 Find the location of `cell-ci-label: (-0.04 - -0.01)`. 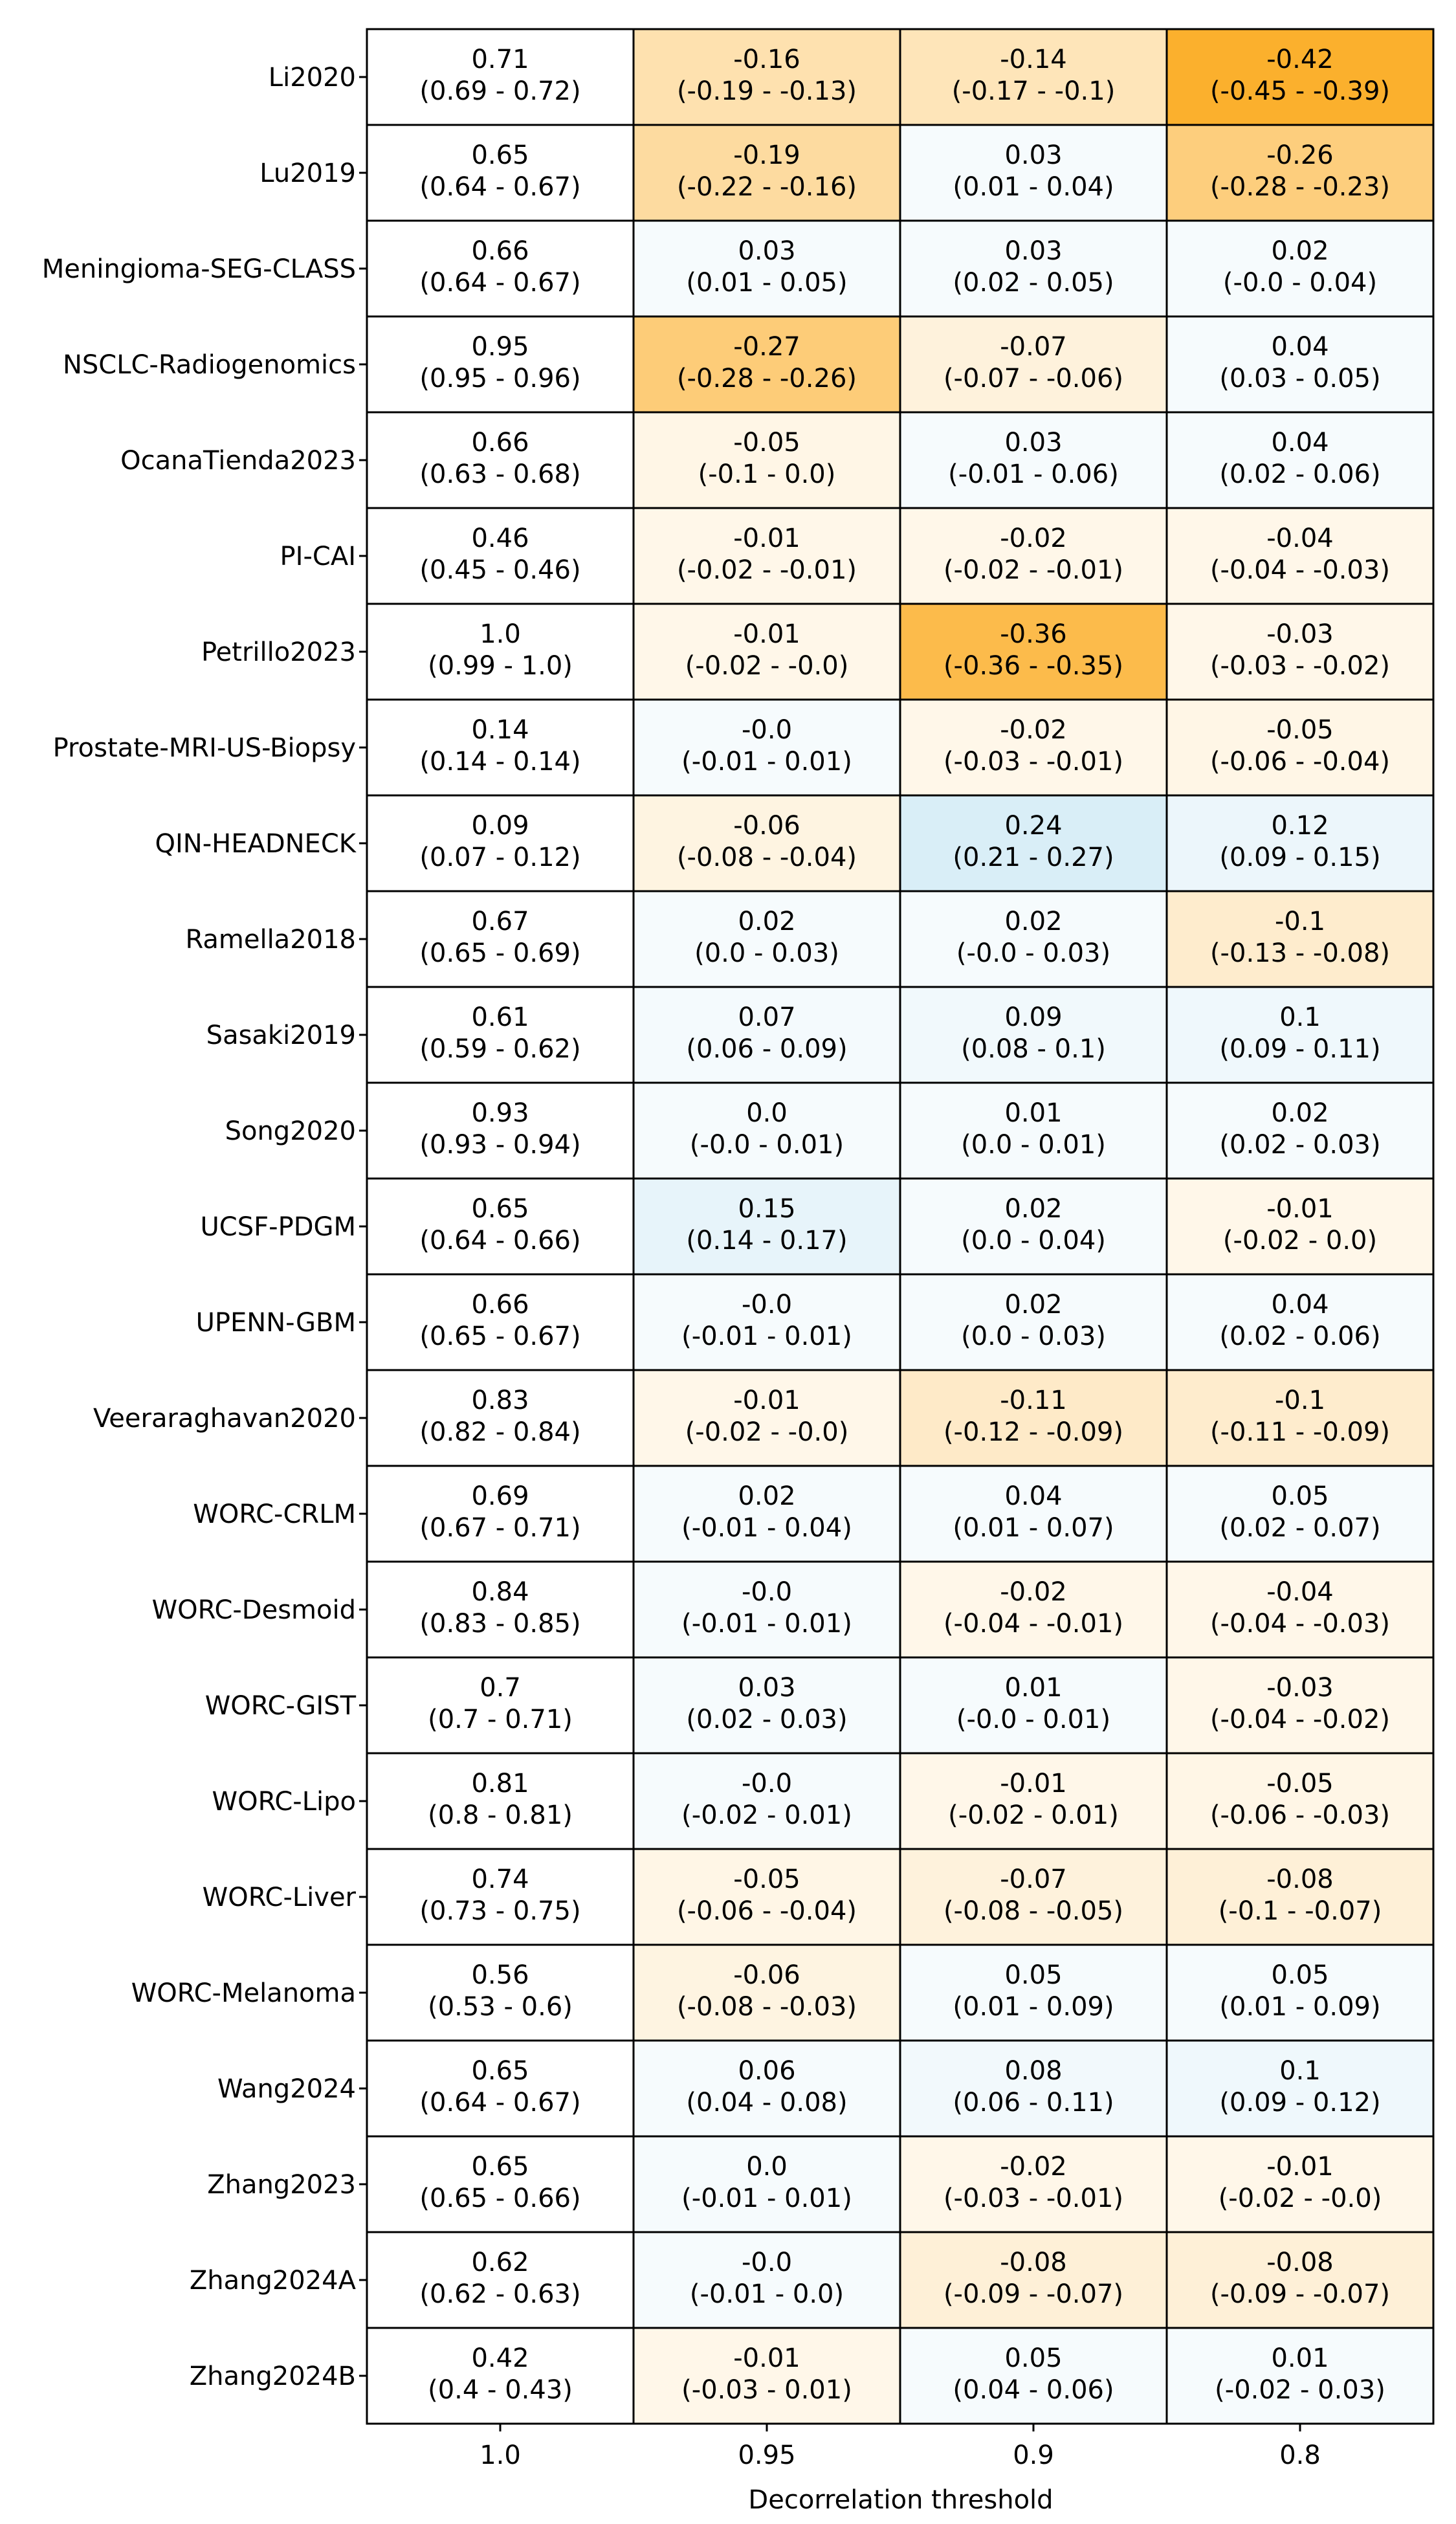

cell-ci-label: (-0.04 - -0.01) is located at coordinates (1033, 1624).